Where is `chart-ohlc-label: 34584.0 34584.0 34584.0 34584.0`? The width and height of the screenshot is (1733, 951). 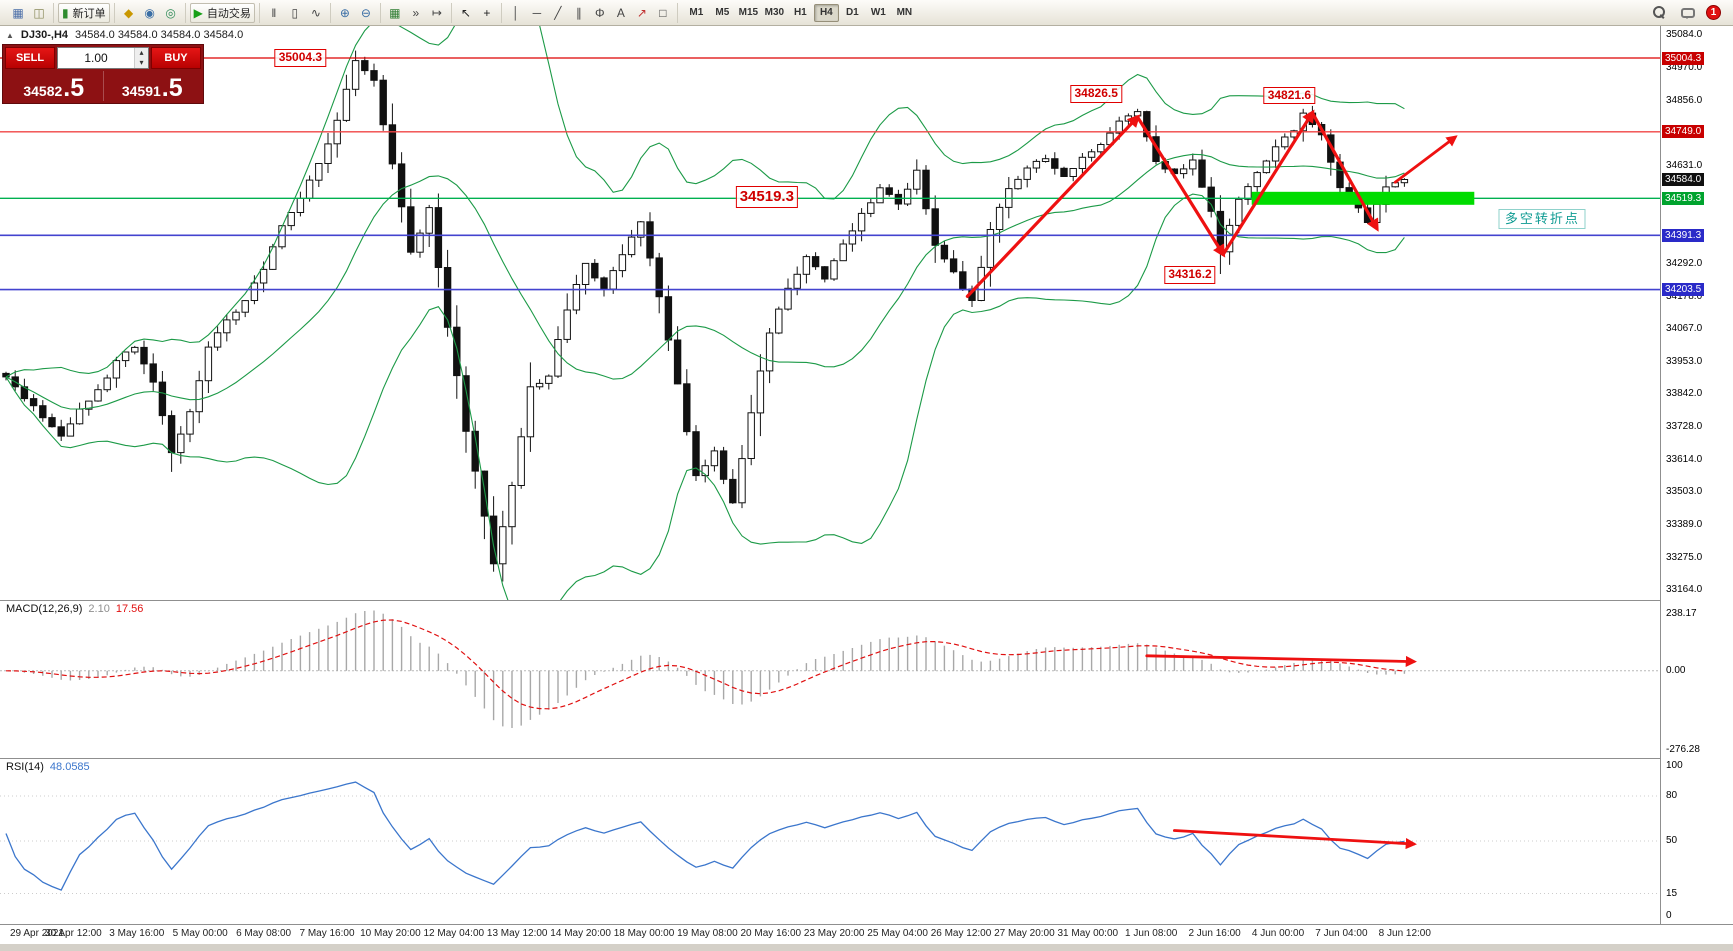 chart-ohlc-label: 34584.0 34584.0 34584.0 34584.0 is located at coordinates (159, 35).